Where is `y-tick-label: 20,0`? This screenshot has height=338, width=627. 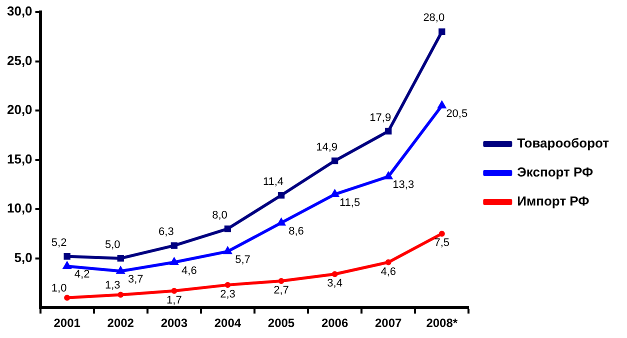 y-tick-label: 20,0 is located at coordinates (19, 110).